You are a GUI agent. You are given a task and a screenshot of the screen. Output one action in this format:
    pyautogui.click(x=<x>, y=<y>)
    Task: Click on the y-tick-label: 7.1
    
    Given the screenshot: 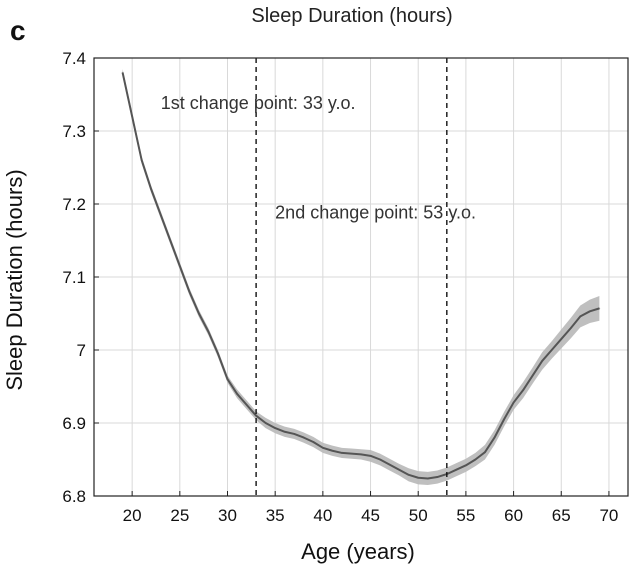 What is the action you would take?
    pyautogui.click(x=74, y=277)
    